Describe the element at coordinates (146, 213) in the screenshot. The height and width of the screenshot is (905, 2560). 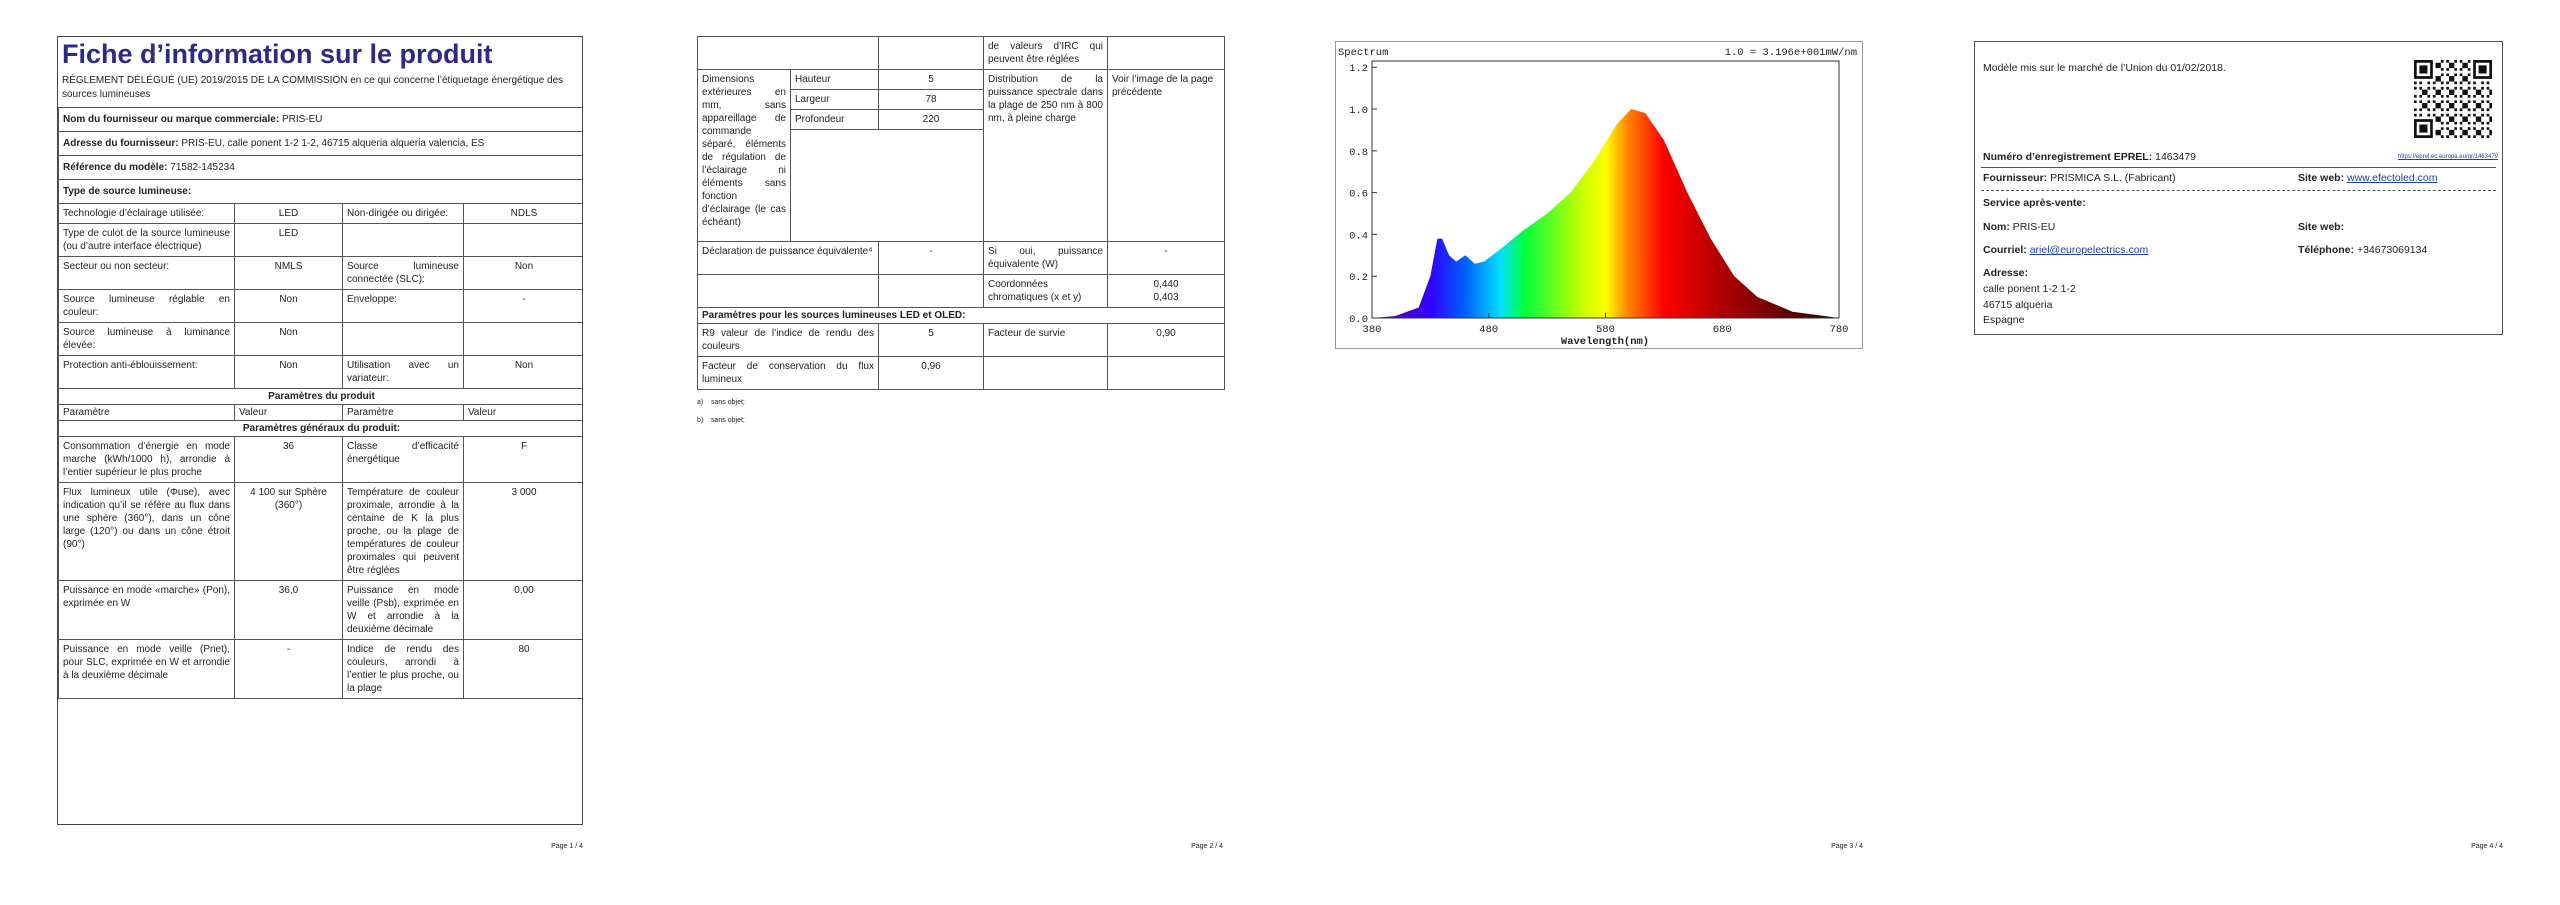
I see `table-cell: Technologie d’éclairage utilisée:` at that location.